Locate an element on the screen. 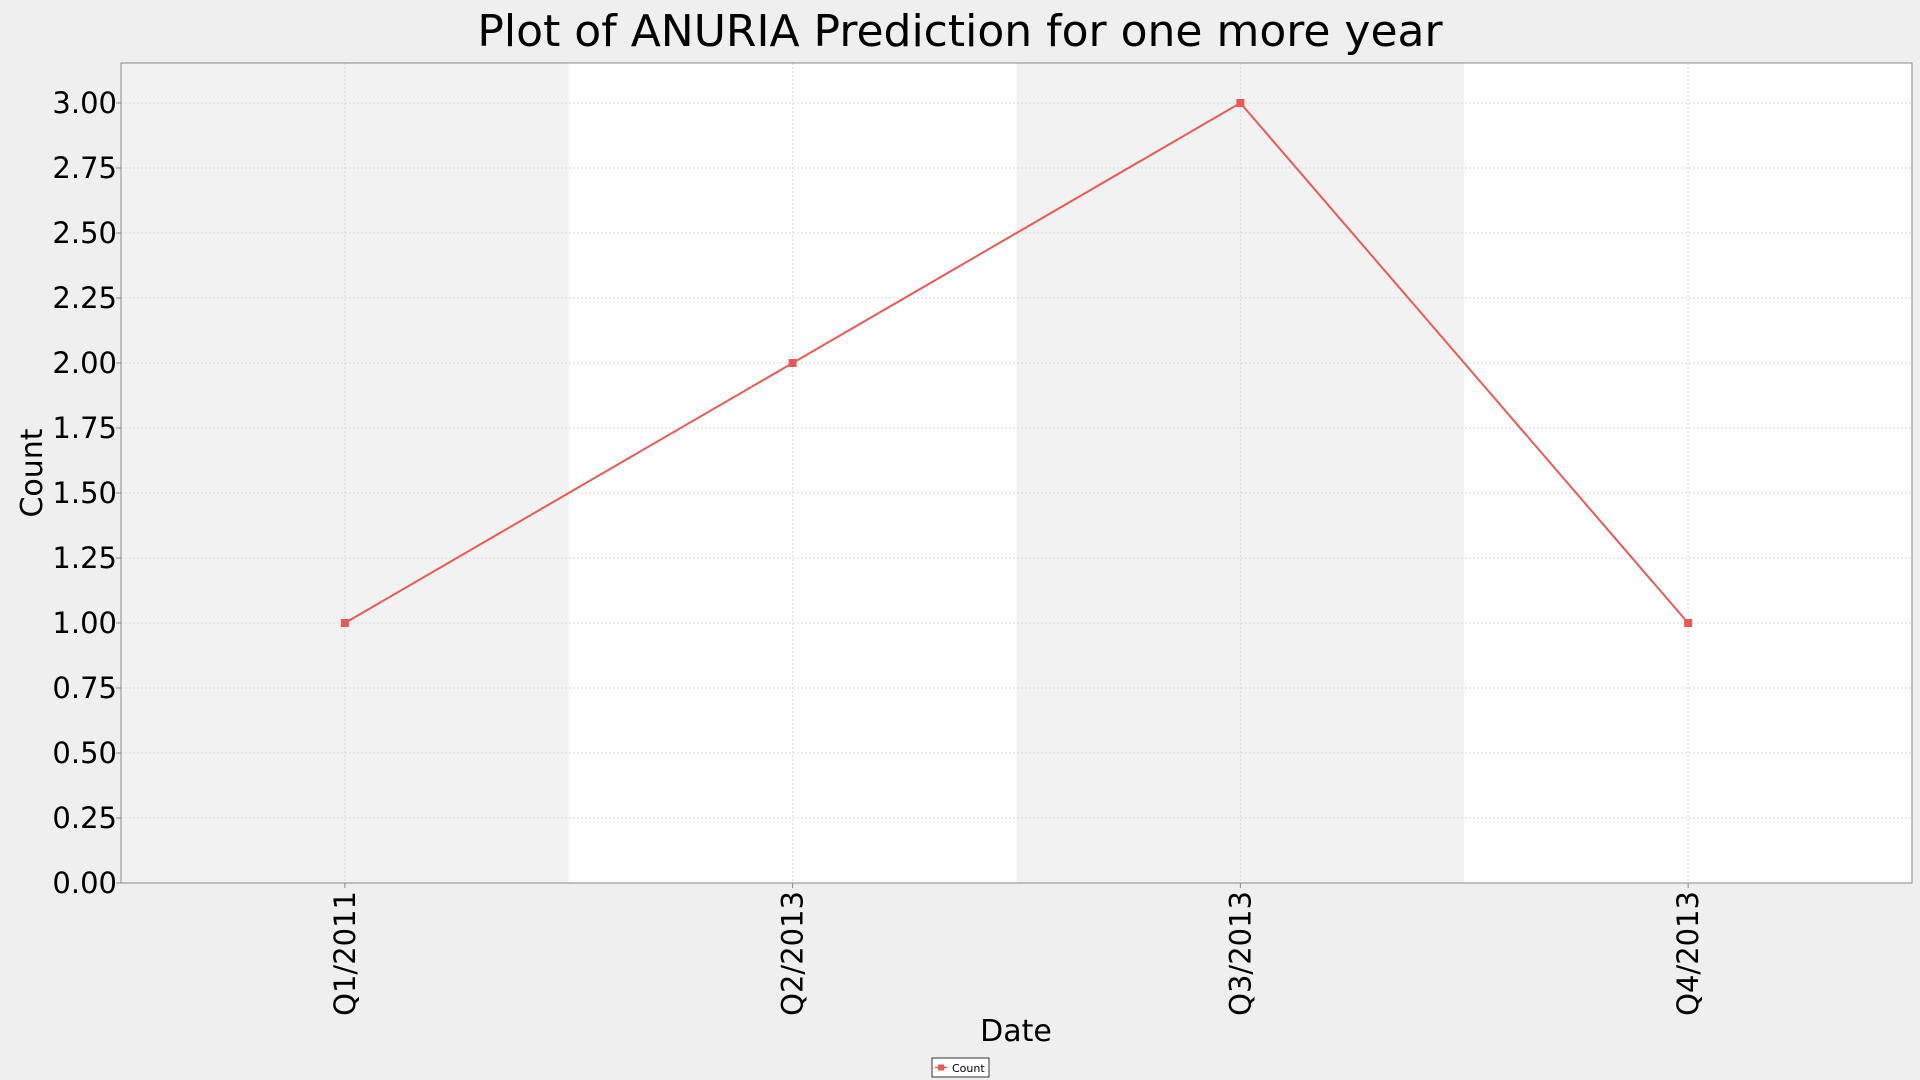 This screenshot has height=1080, width=1920. y-tick-label: 2.00 is located at coordinates (84, 363).